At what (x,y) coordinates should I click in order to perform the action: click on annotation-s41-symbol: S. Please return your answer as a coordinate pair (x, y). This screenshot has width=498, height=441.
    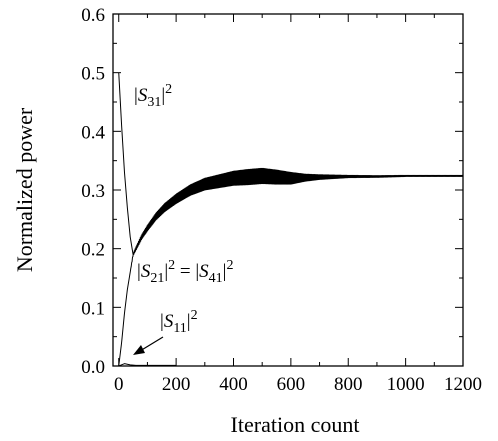
    Looking at the image, I should click on (204, 271).